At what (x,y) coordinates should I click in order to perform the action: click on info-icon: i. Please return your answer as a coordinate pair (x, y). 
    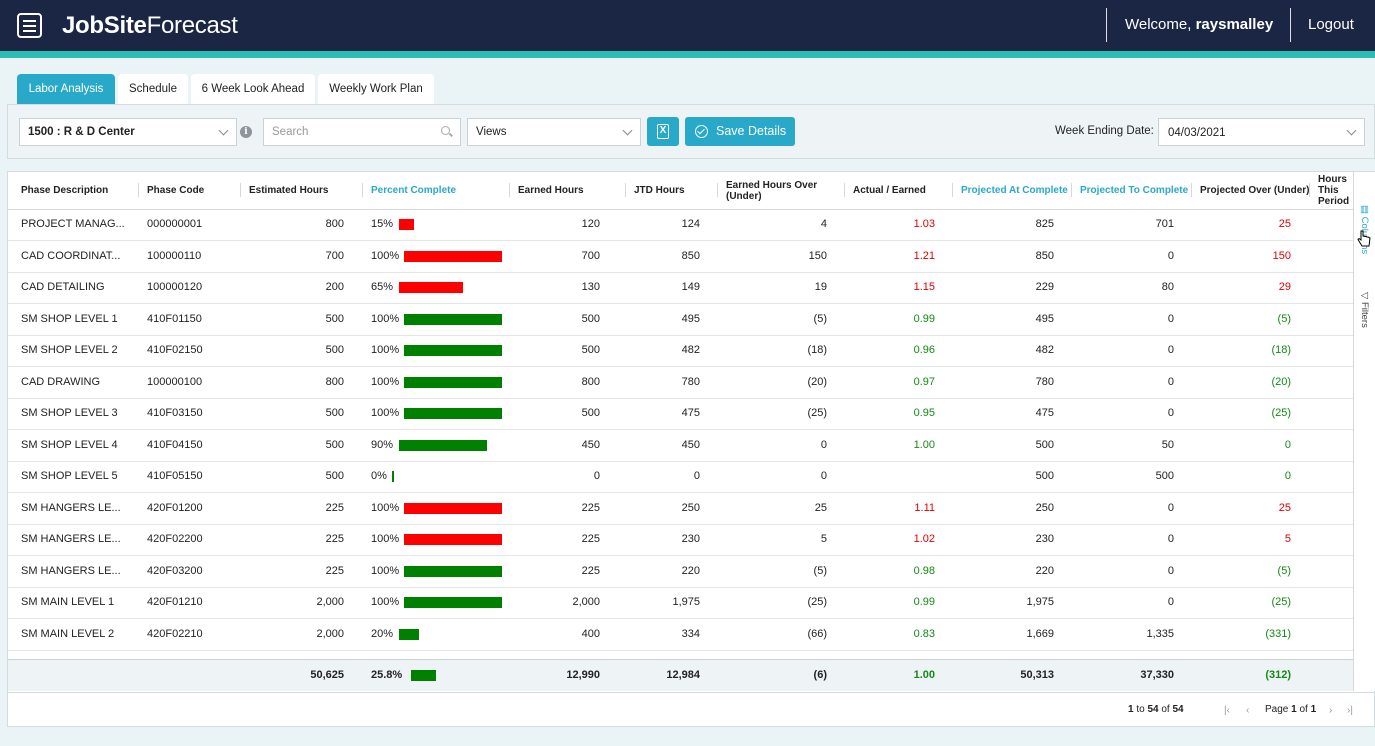
    Looking at the image, I should click on (246, 132).